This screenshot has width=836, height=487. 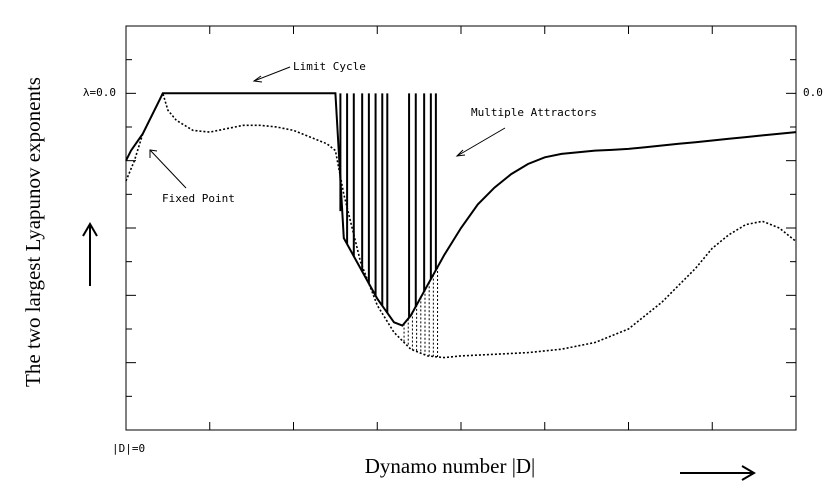 What do you see at coordinates (389, 225) in the screenshot?
I see `oscillation-spikes` at bounding box center [389, 225].